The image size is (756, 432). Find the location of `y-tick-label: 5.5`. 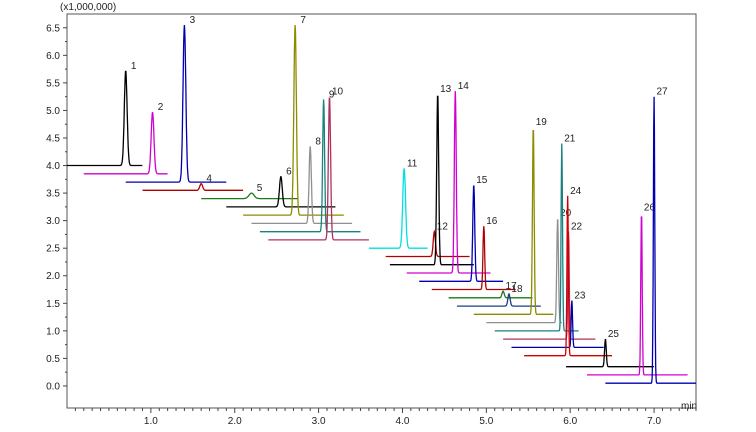

y-tick-label: 5.5 is located at coordinates (53, 83).